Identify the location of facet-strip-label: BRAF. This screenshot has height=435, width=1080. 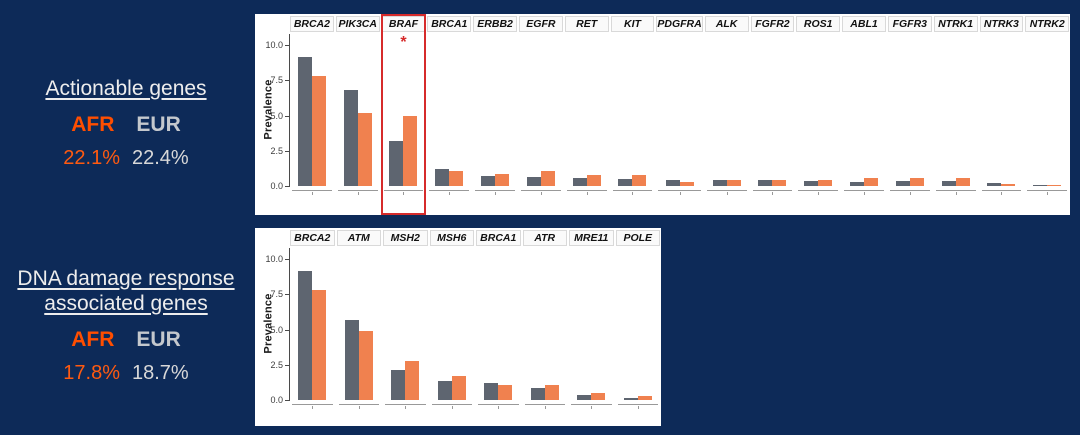
(403, 24).